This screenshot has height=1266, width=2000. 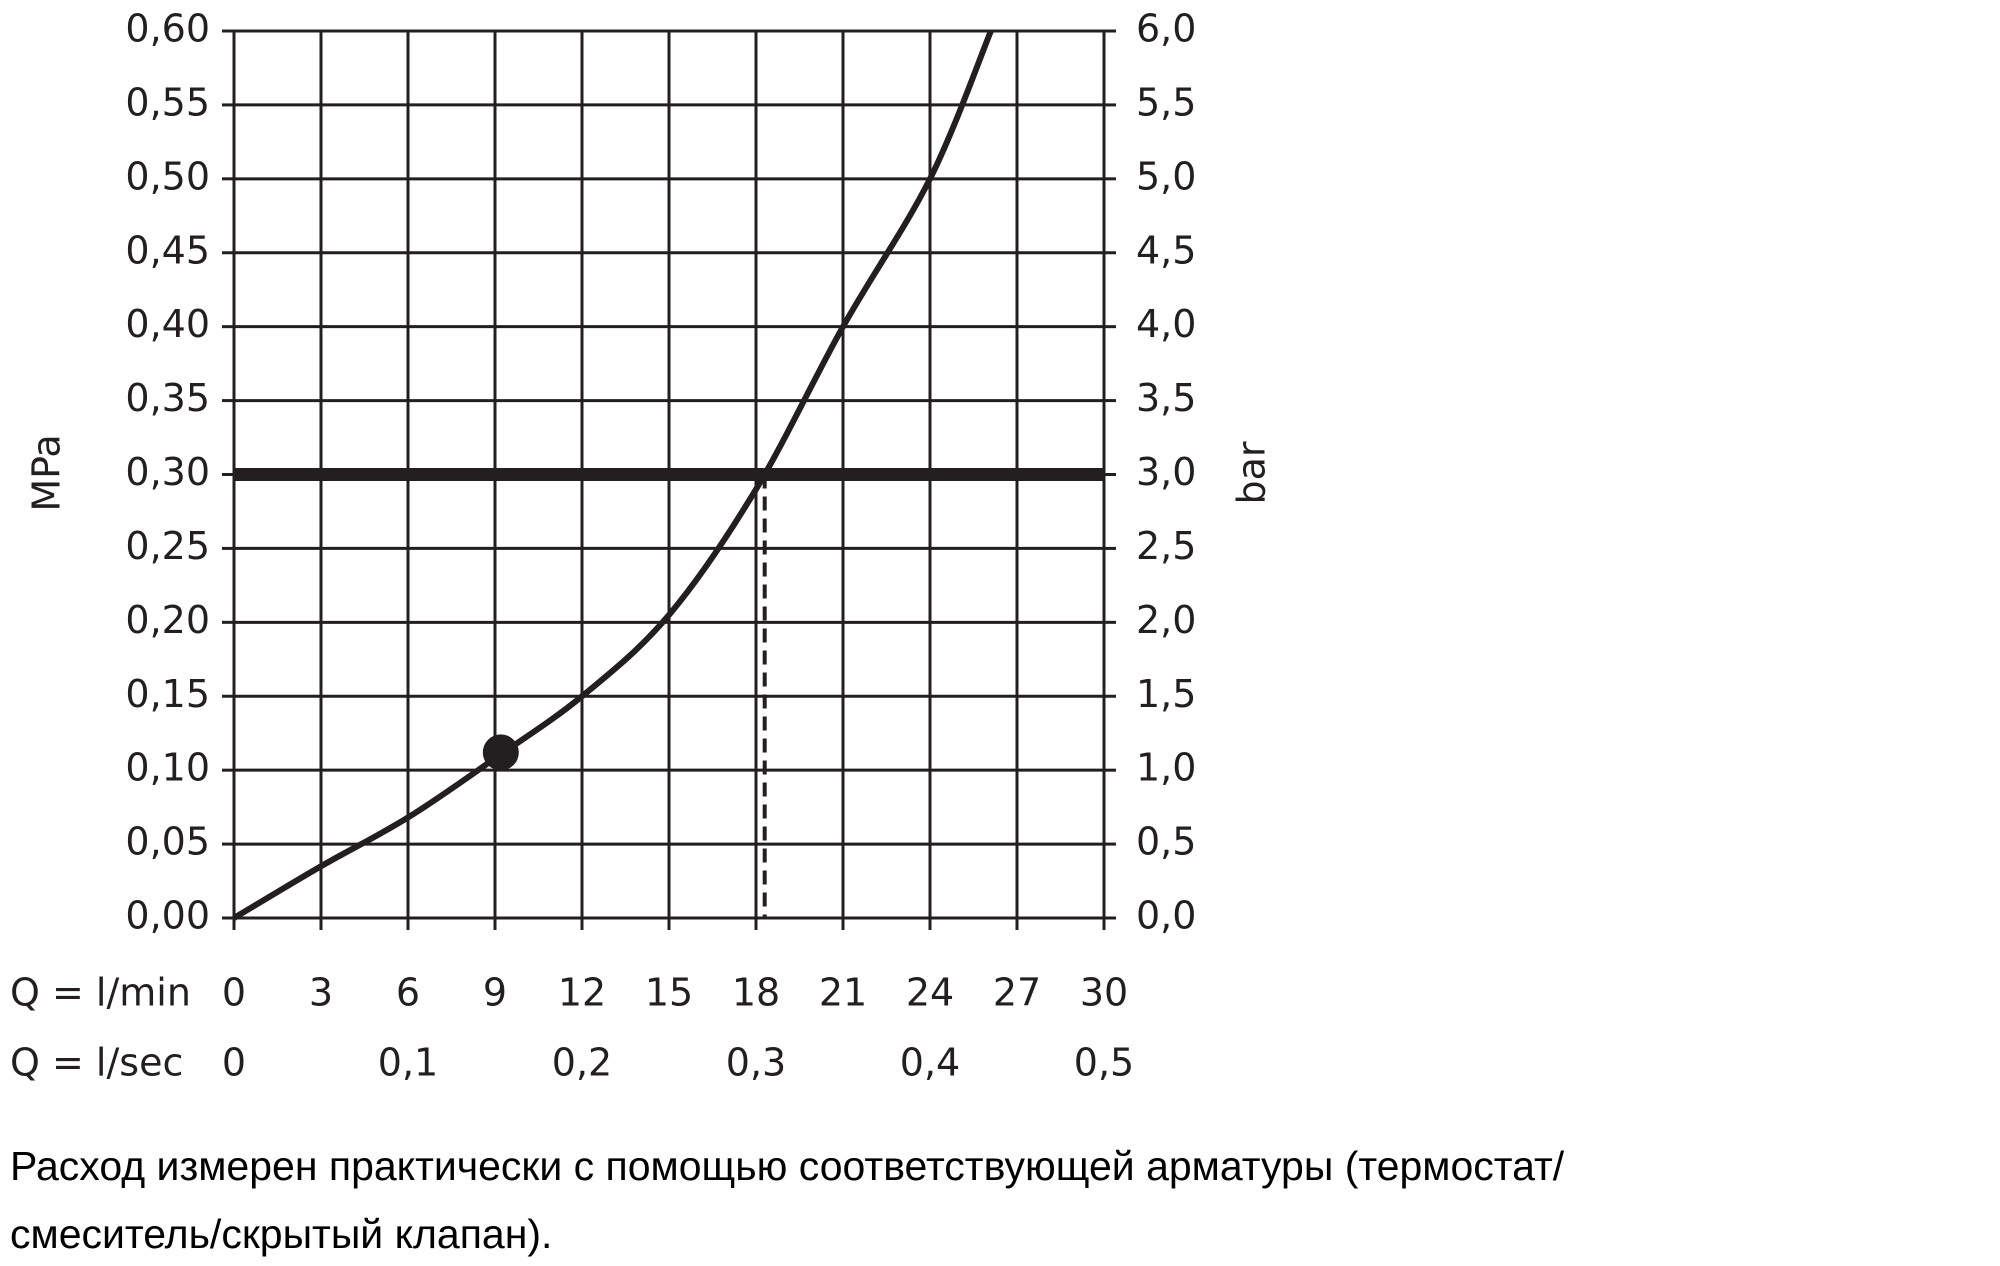 I want to click on y2-axis-label: bar, so click(x=1252, y=472).